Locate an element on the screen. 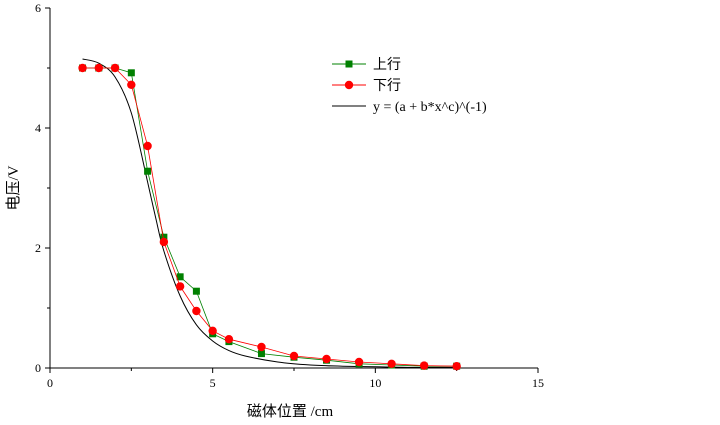  legend-label: 下行 is located at coordinates (387, 86).